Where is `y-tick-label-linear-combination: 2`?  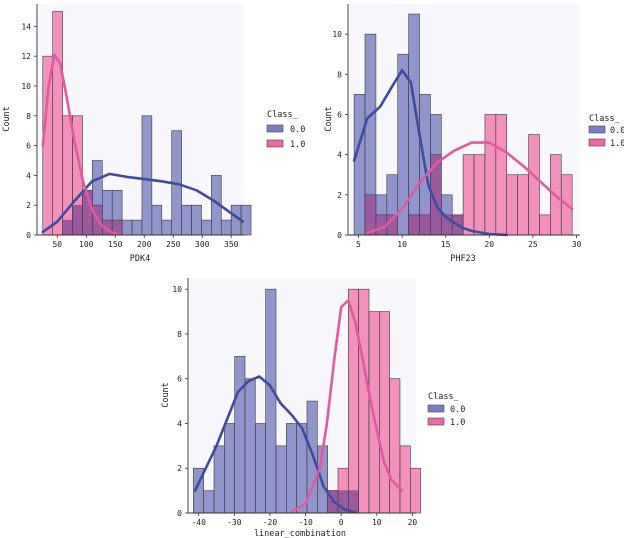 y-tick-label-linear-combination: 2 is located at coordinates (179, 468).